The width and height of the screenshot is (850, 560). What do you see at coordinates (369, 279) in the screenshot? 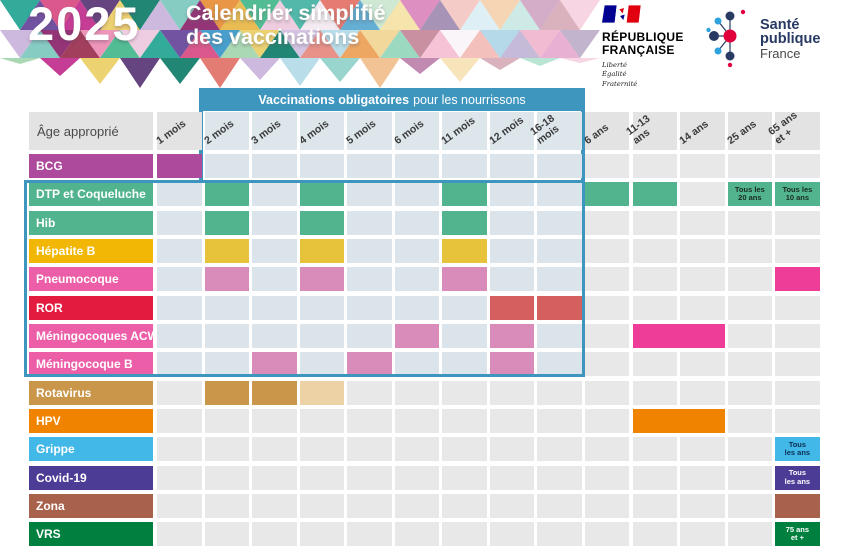
I see `cell-pneumocoque-5-mois` at bounding box center [369, 279].